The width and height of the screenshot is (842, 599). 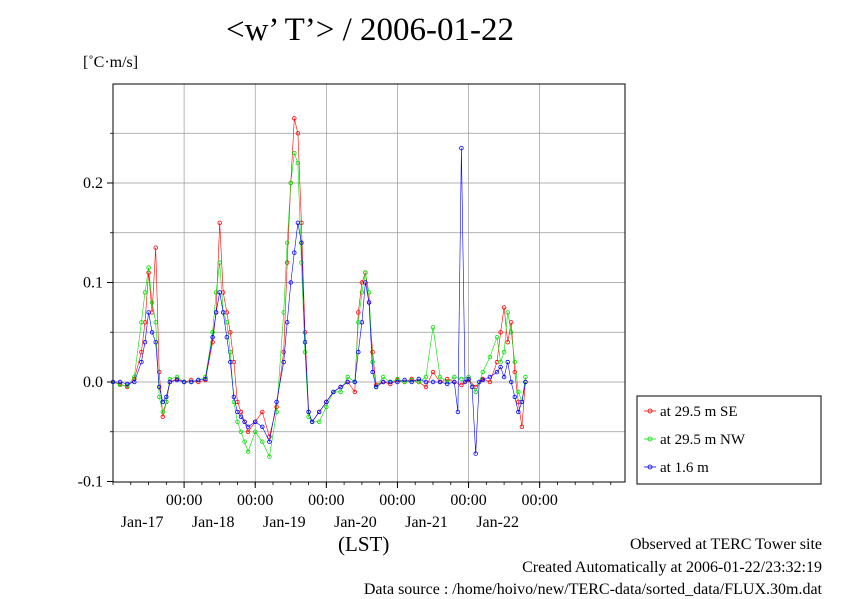 I want to click on y-tick-label: -0.1, so click(x=90, y=482).